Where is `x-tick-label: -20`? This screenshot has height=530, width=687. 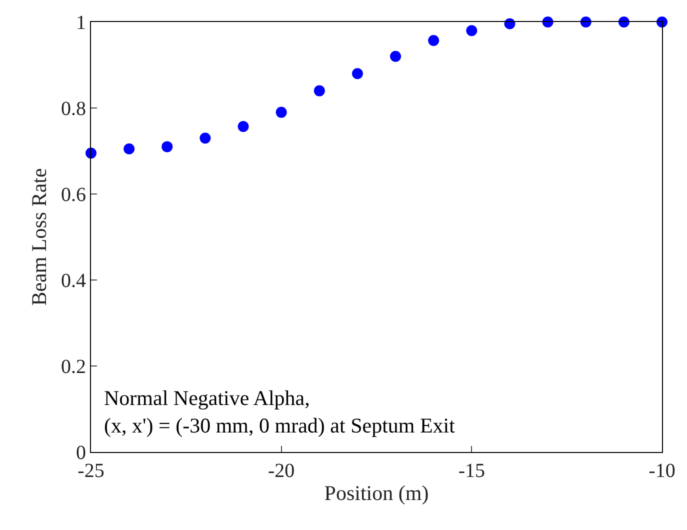
x-tick-label: -20 is located at coordinates (281, 471).